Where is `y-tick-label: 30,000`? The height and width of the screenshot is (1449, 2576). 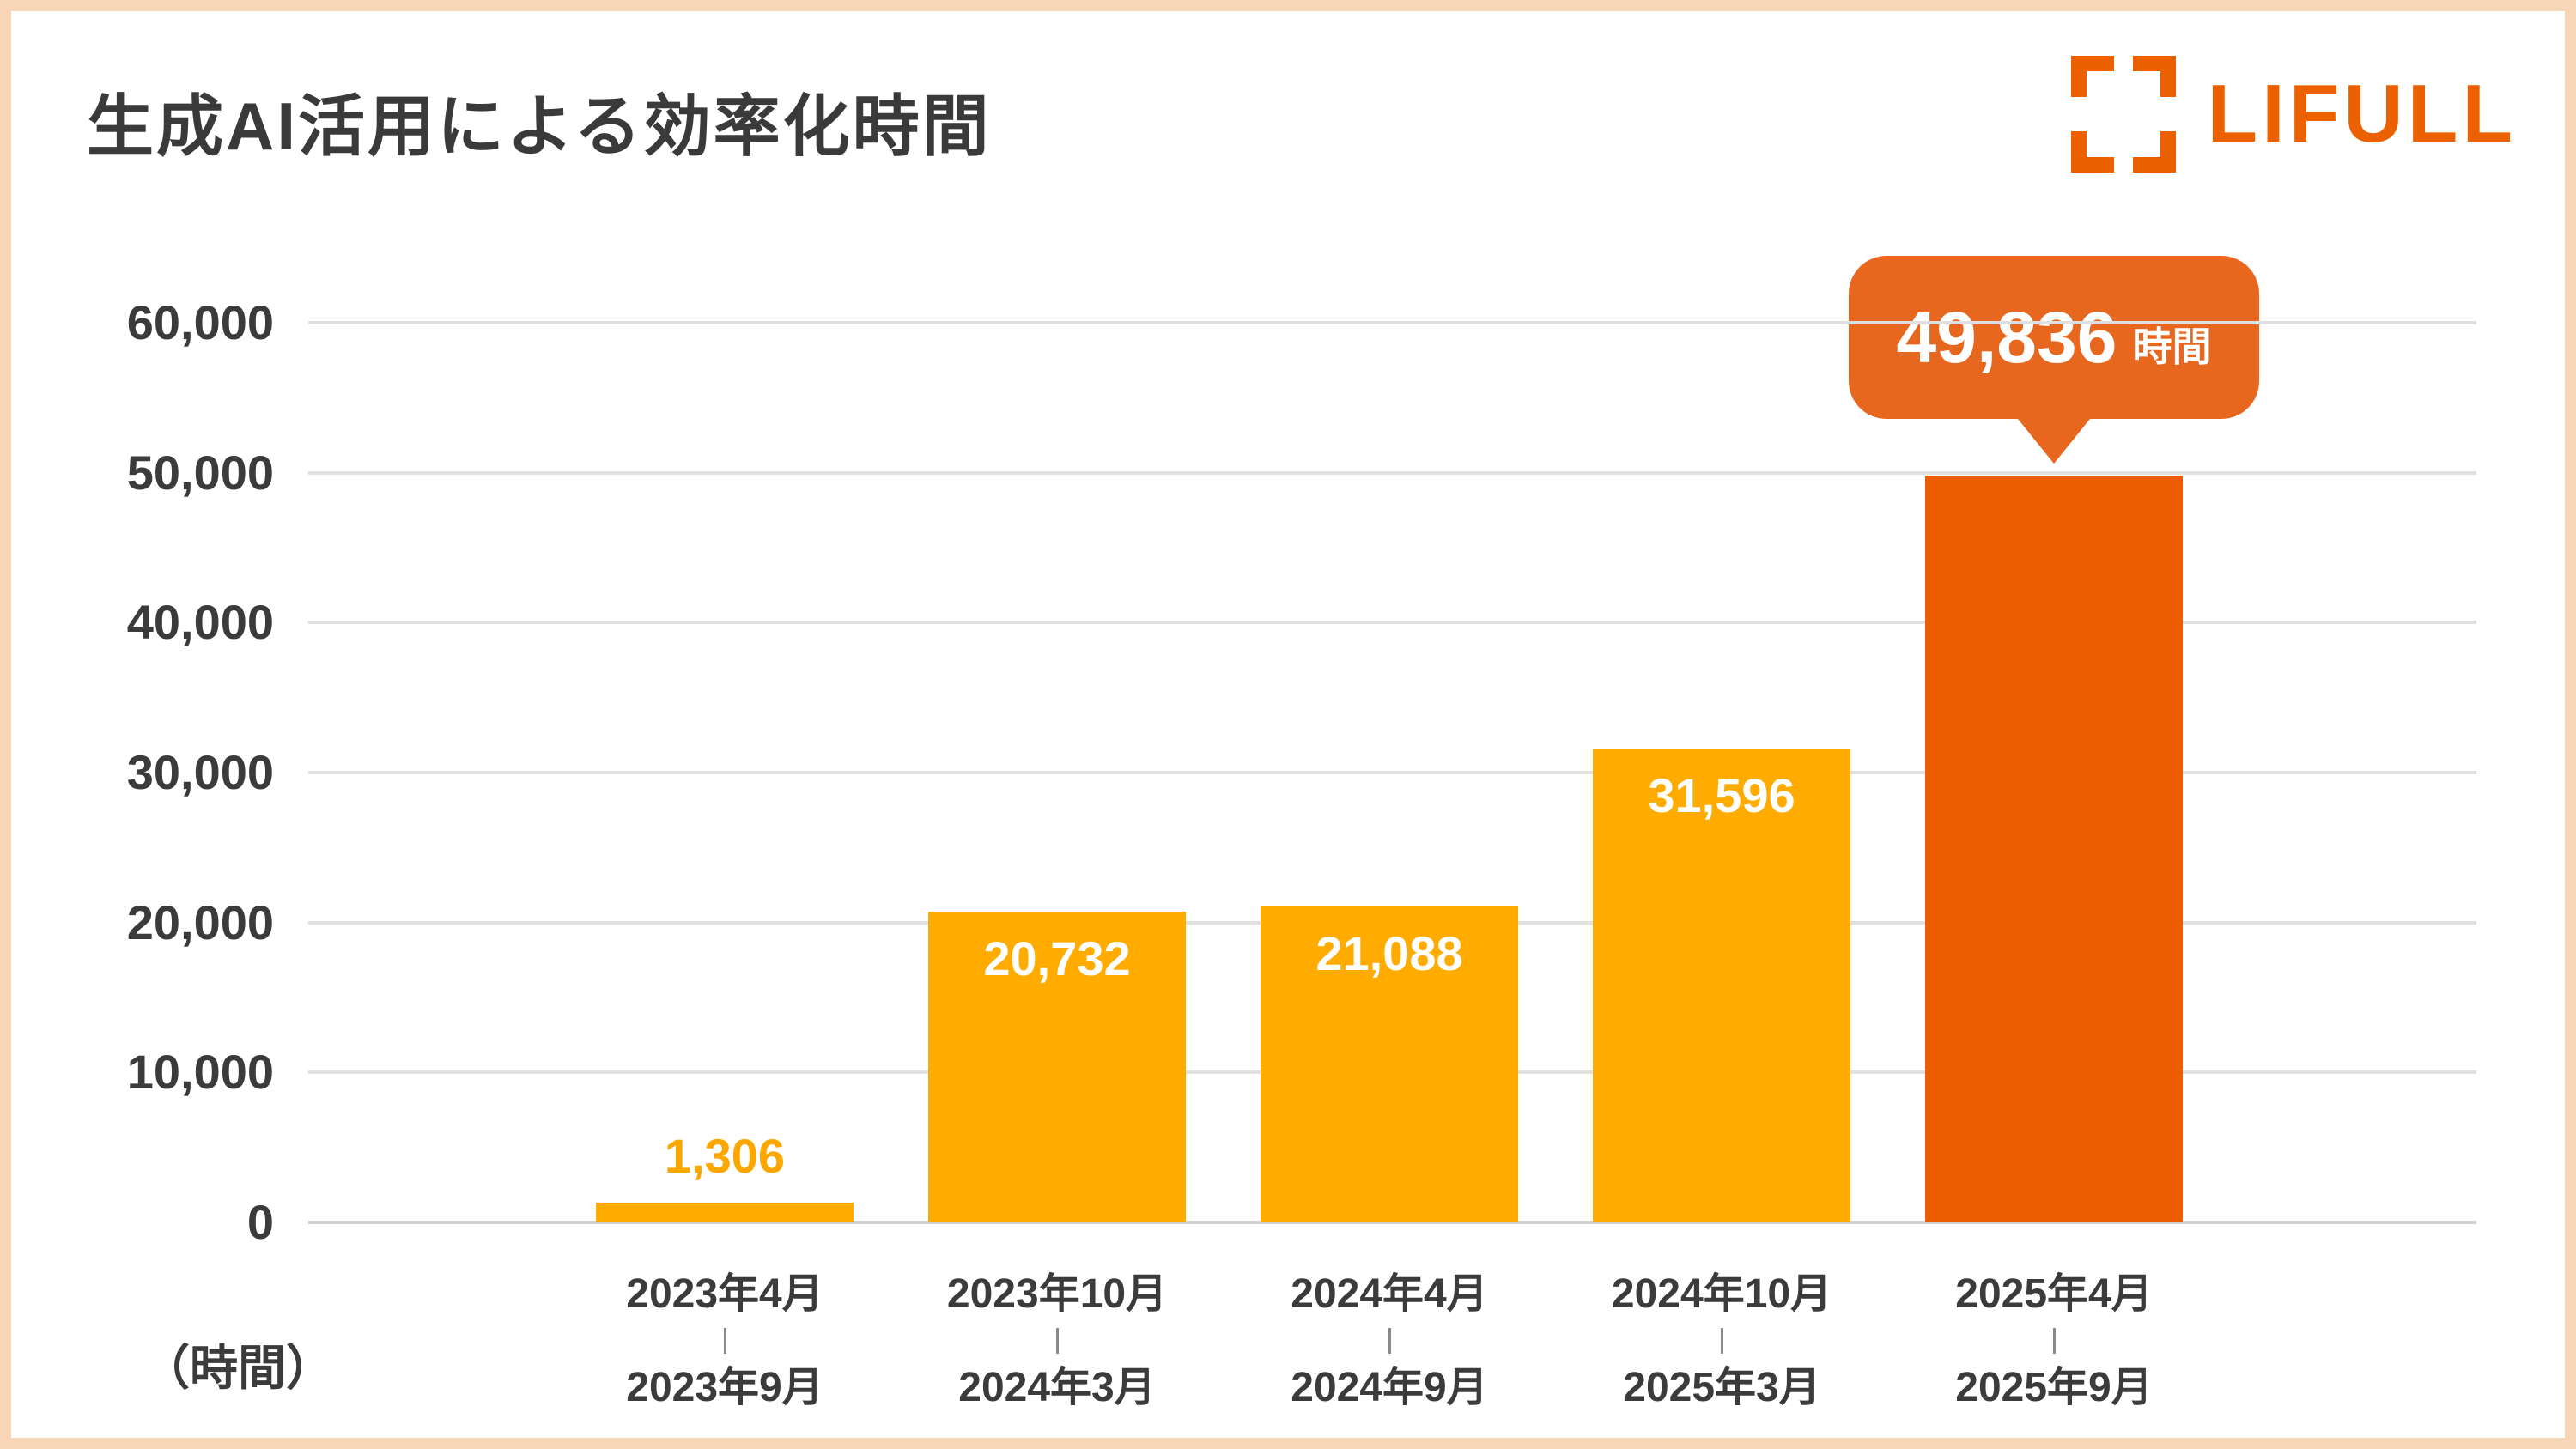
y-tick-label: 30,000 is located at coordinates (200, 772).